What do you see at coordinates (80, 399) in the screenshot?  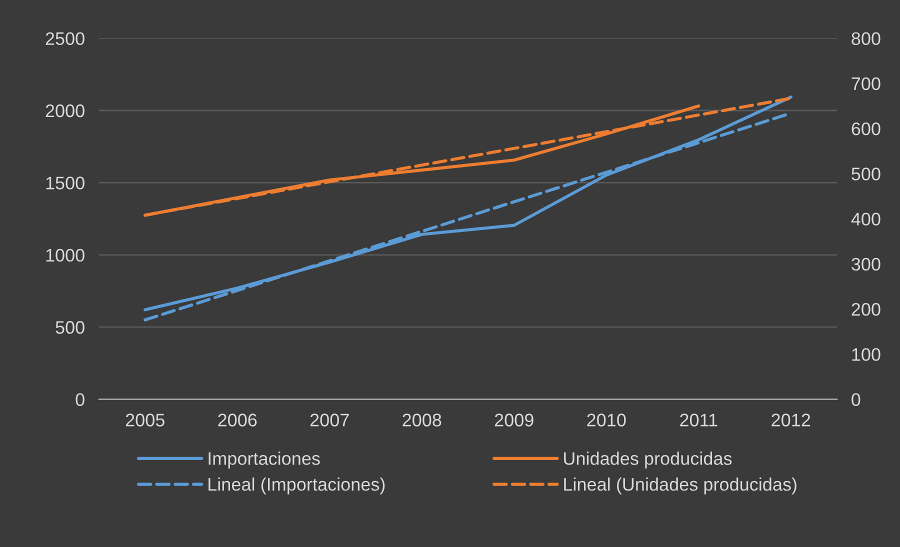 I see `y-tick-label: 0` at bounding box center [80, 399].